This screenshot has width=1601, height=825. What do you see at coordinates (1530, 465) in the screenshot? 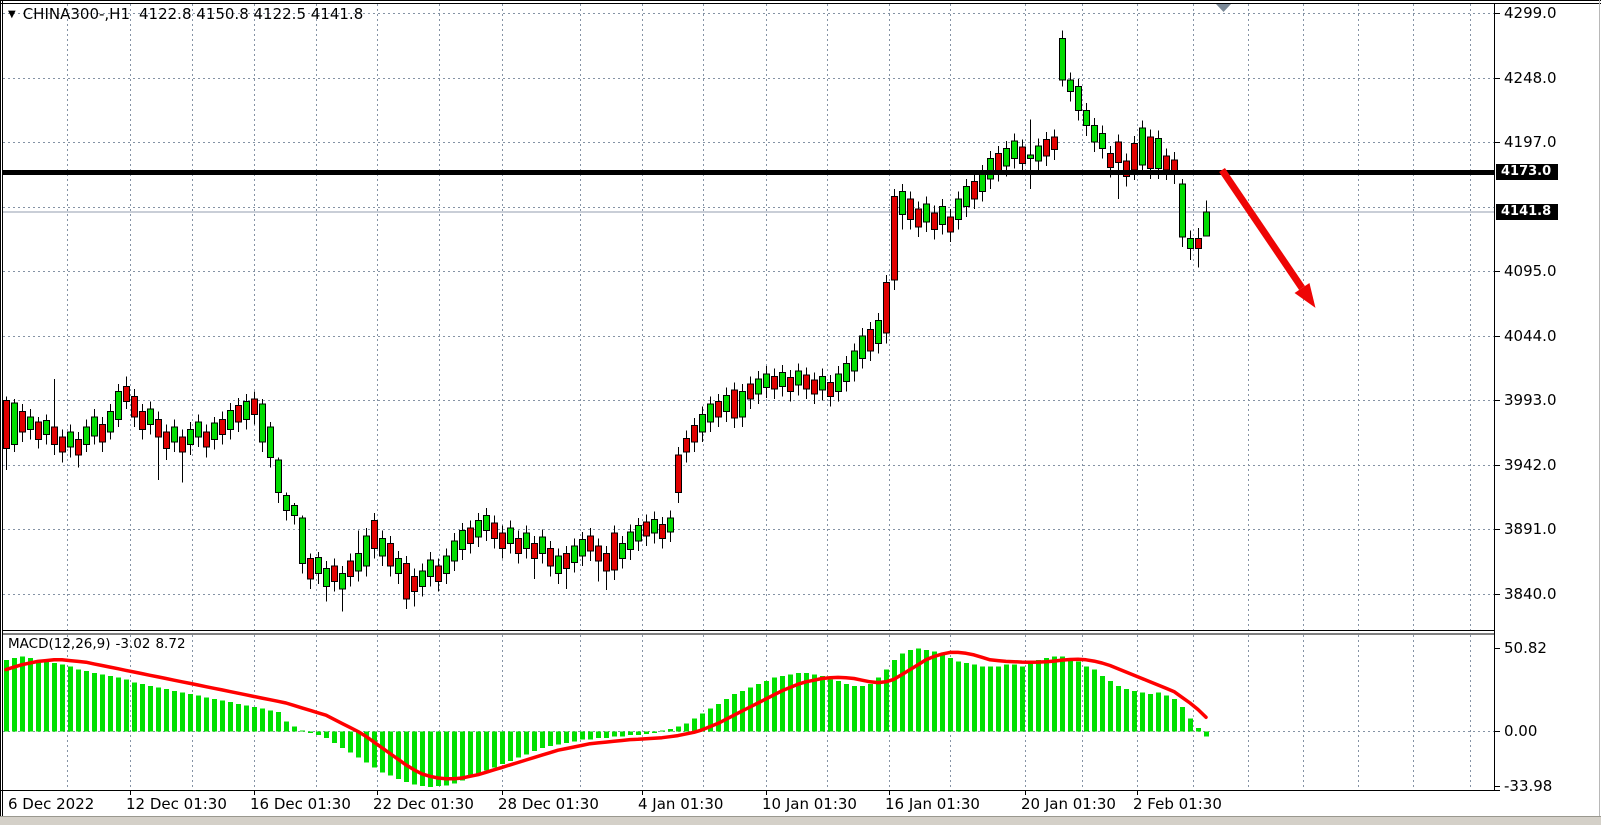
I see `price-axis-label: 3942.0` at bounding box center [1530, 465].